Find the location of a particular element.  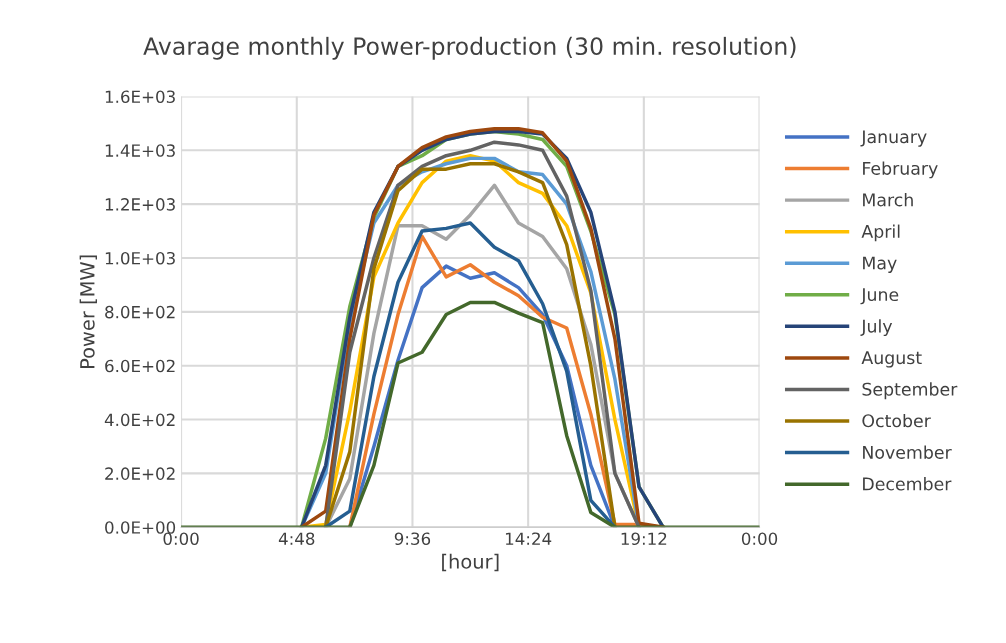

legend-label: December is located at coordinates (907, 484).